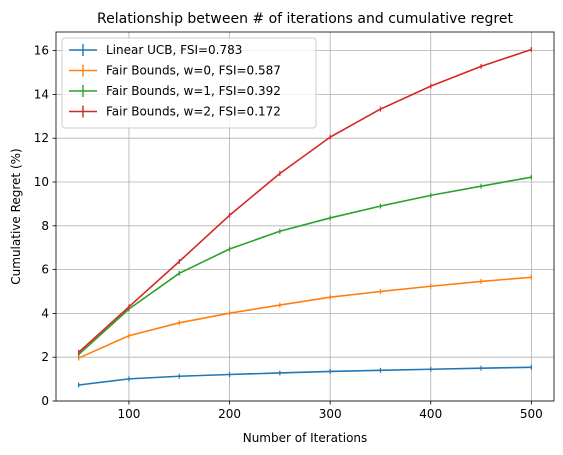  What do you see at coordinates (531, 414) in the screenshot?
I see `x-tick-label: 500` at bounding box center [531, 414].